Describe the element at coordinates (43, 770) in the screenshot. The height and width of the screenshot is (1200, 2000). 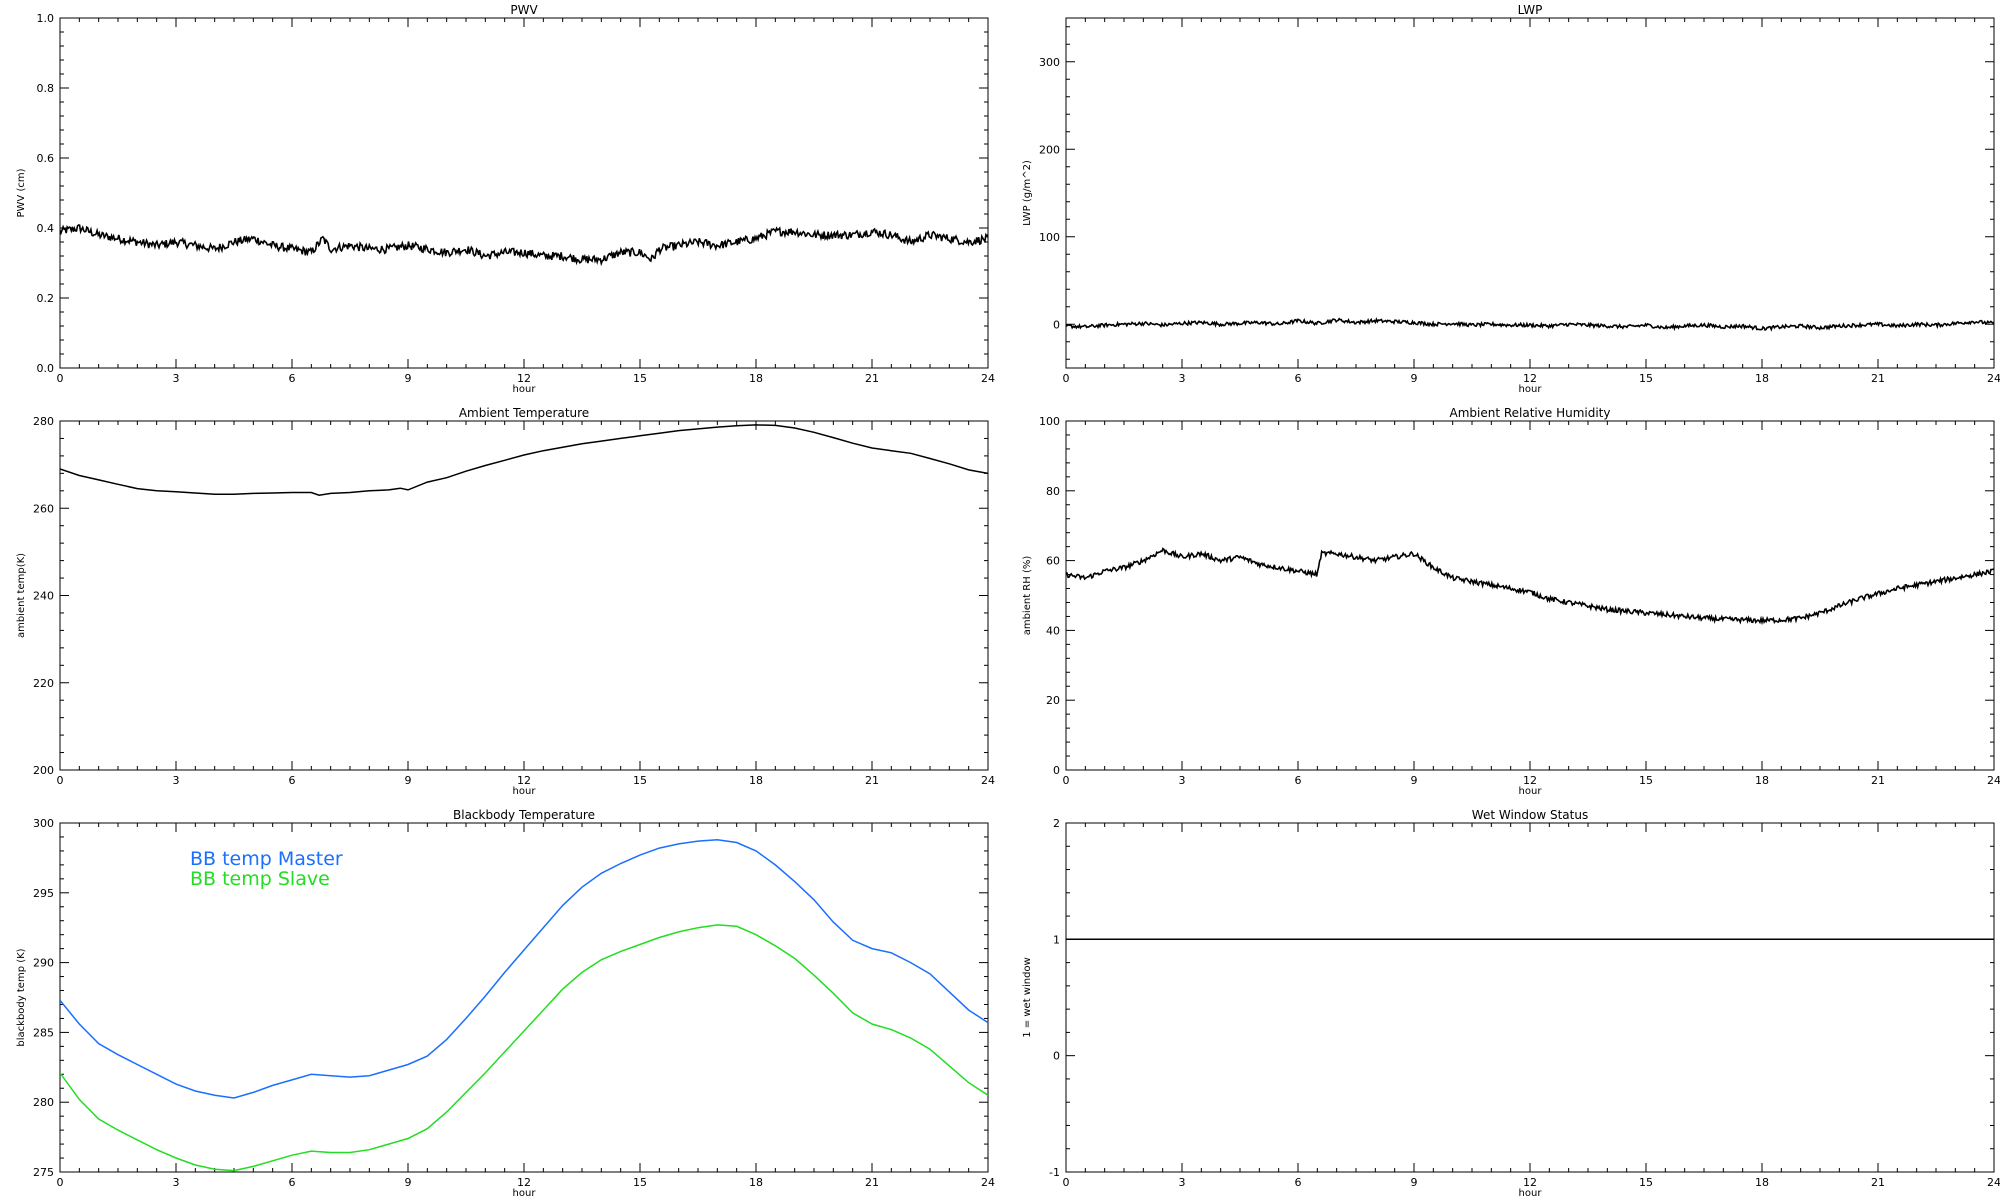
I see `y-tick-label: 200` at that location.